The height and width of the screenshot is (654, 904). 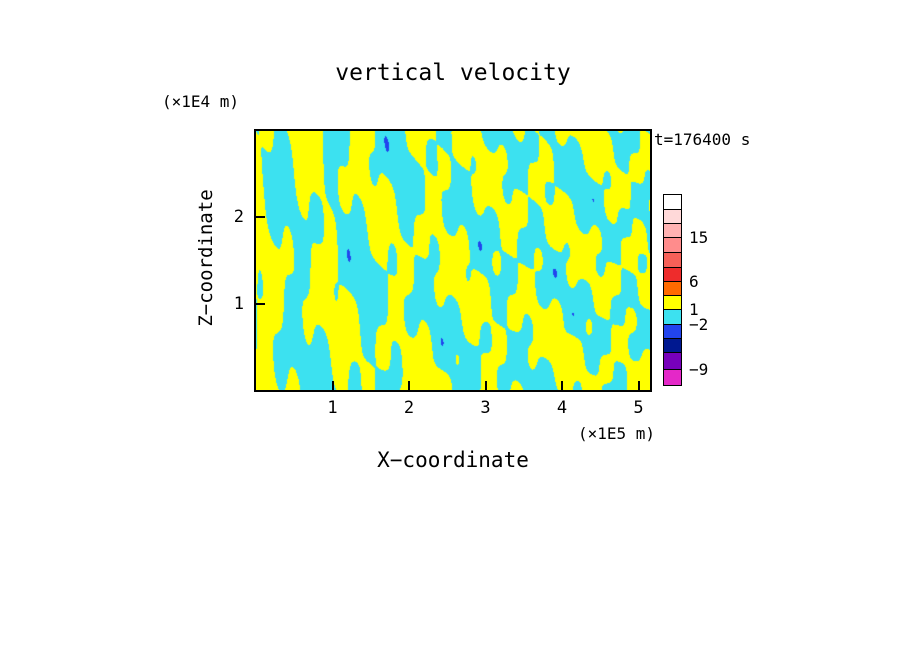 What do you see at coordinates (638, 408) in the screenshot?
I see `x-tick-label: 5` at bounding box center [638, 408].